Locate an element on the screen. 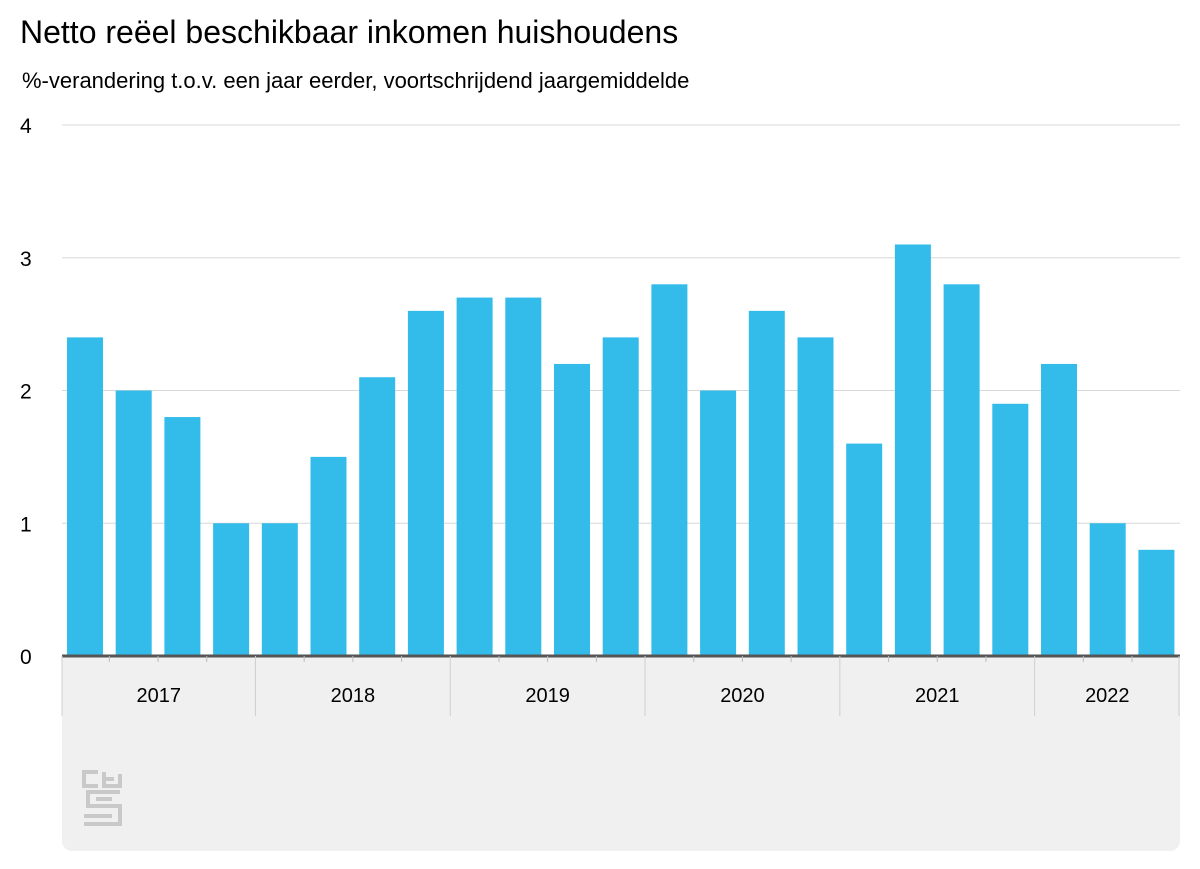 This screenshot has height=869, width=1200. x-group-label: 2019 is located at coordinates (547, 696).